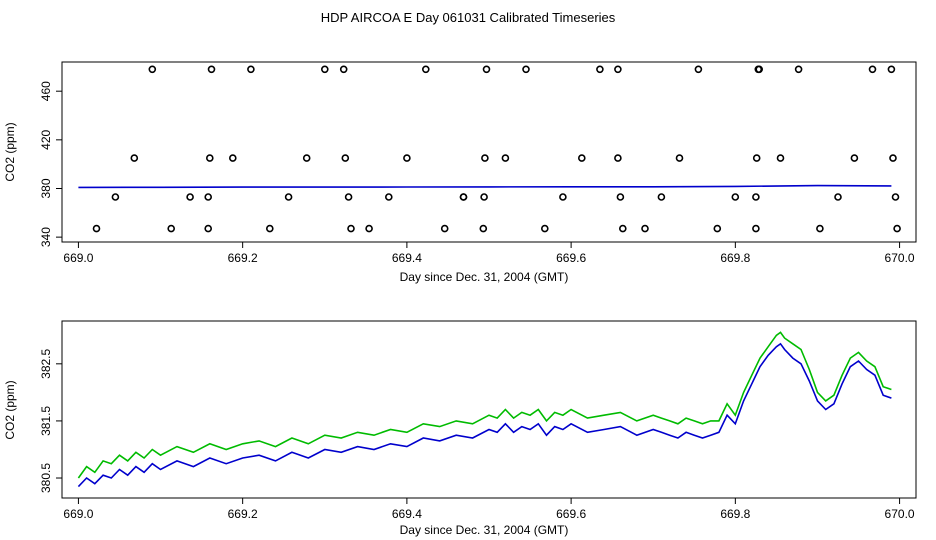 The width and height of the screenshot is (936, 540). I want to click on y-tick-label: 380, so click(46, 188).